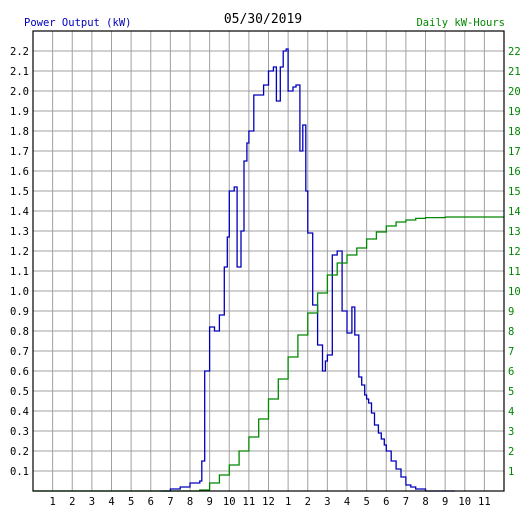  I want to click on right-tick-label: 19, so click(514, 112).